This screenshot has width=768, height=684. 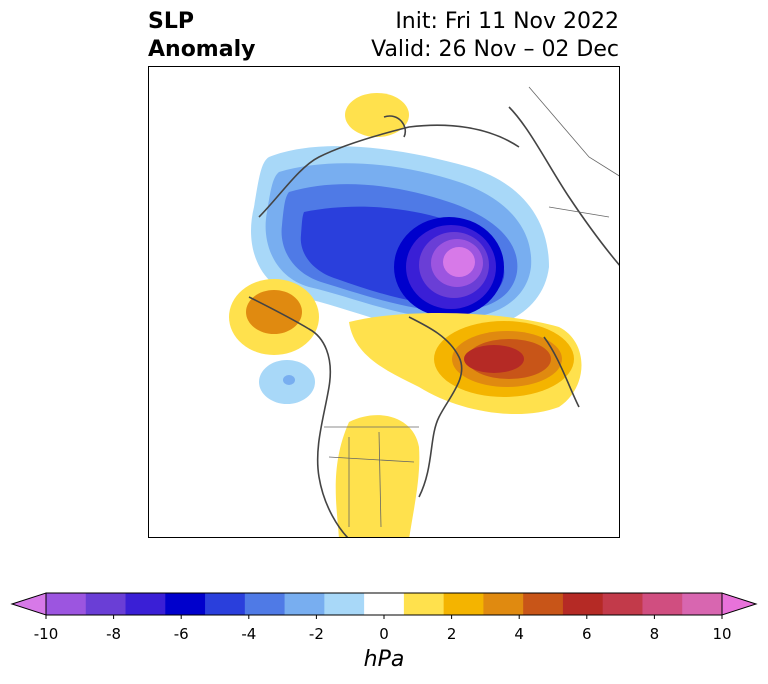 I want to click on high-us-east, so click(x=377, y=476).